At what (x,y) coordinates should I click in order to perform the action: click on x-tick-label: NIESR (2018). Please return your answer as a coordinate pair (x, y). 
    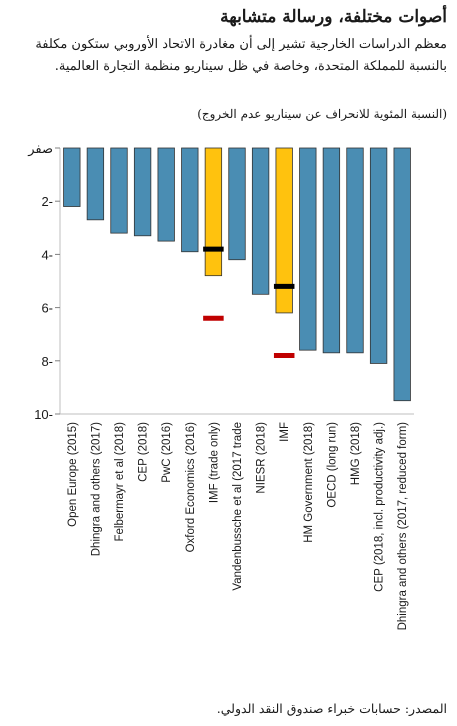
    Looking at the image, I should click on (262, 458).